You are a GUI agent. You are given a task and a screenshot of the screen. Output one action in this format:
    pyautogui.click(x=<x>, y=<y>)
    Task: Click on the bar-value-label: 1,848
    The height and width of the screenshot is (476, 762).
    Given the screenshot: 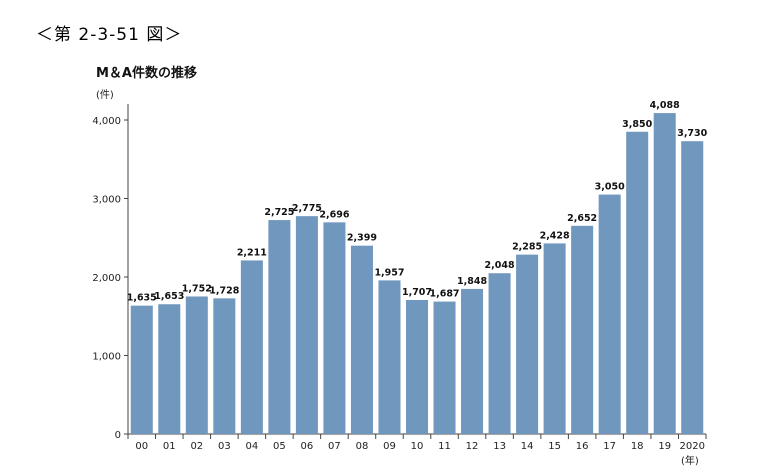 What is the action you would take?
    pyautogui.click(x=472, y=281)
    